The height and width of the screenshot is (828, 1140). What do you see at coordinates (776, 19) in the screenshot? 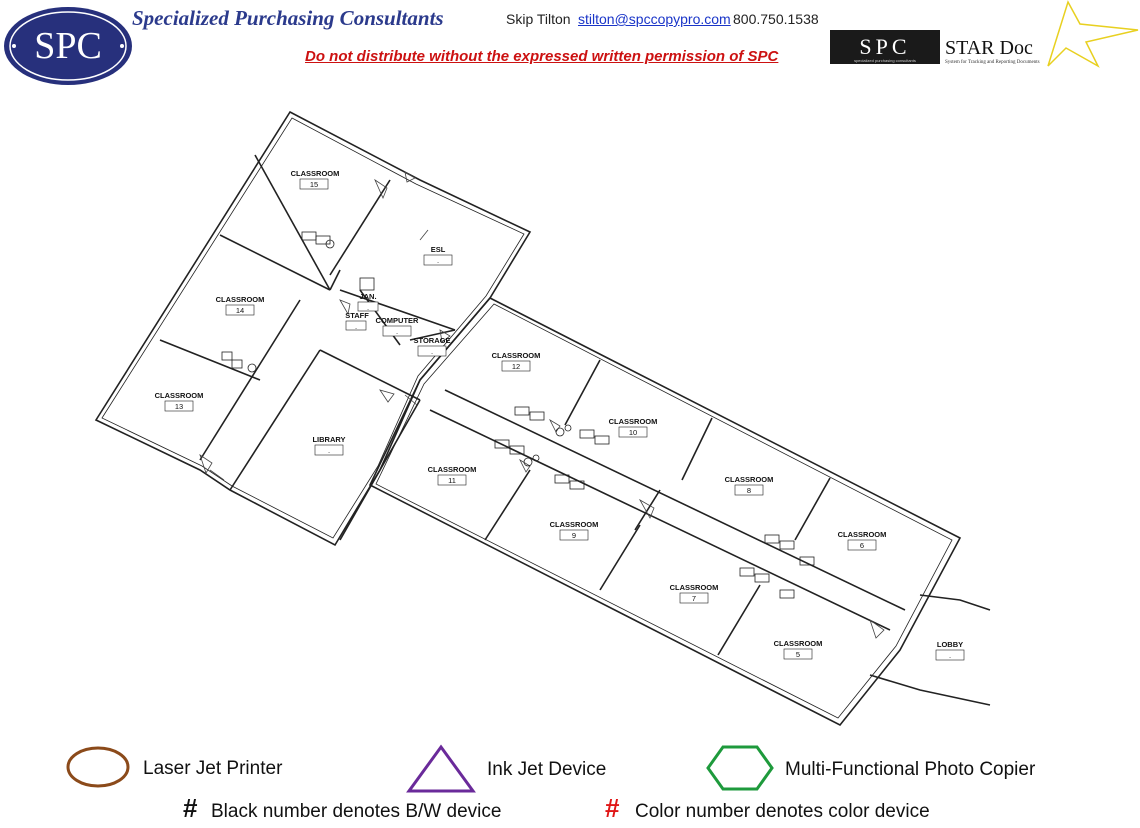
I see `contact-phone: 800.750.1538` at bounding box center [776, 19].